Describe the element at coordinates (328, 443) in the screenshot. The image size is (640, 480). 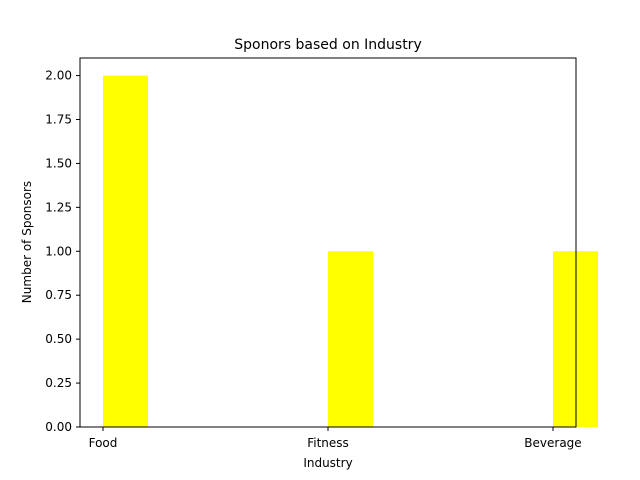
I see `x-tick-label-fitness: Fitness` at that location.